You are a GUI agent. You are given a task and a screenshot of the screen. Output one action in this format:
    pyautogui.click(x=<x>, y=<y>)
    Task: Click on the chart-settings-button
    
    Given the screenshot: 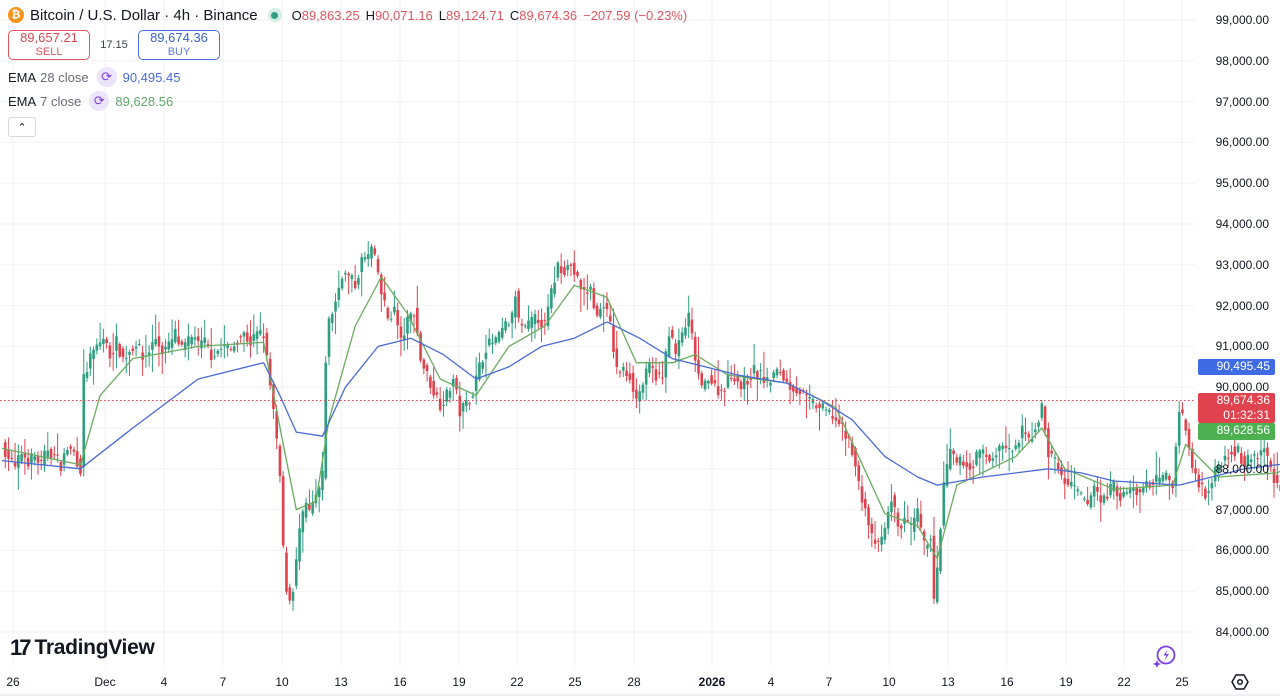 What is the action you would take?
    pyautogui.click(x=1240, y=682)
    